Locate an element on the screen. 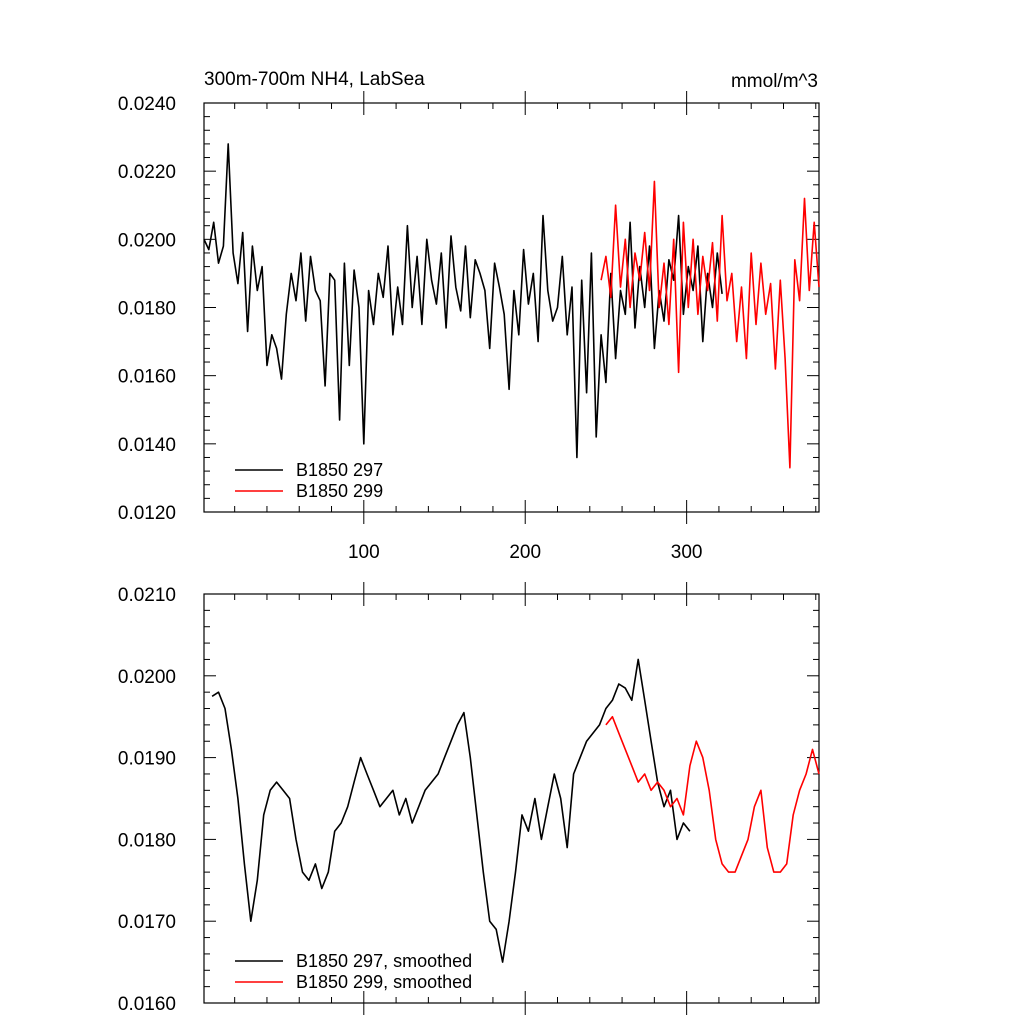 Image resolution: width=1024 pixels, height=1024 pixels. y-tick-label: 0.0140 is located at coordinates (147, 445).